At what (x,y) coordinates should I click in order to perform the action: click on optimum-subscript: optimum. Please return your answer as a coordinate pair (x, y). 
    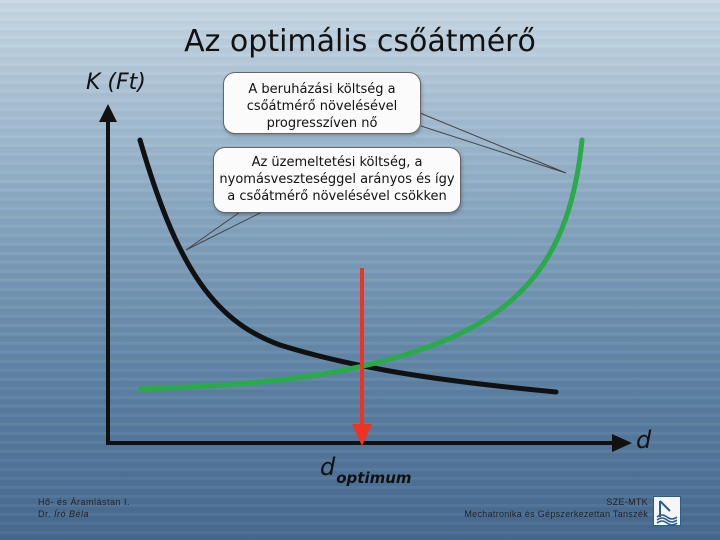
    Looking at the image, I should click on (374, 478).